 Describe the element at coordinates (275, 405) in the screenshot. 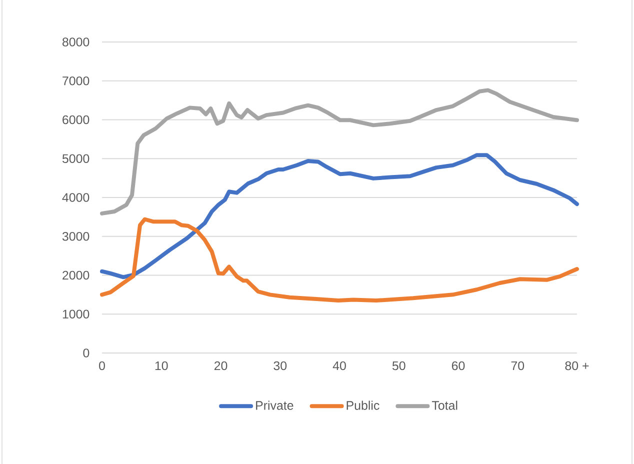

I see `legend-label: Private` at that location.